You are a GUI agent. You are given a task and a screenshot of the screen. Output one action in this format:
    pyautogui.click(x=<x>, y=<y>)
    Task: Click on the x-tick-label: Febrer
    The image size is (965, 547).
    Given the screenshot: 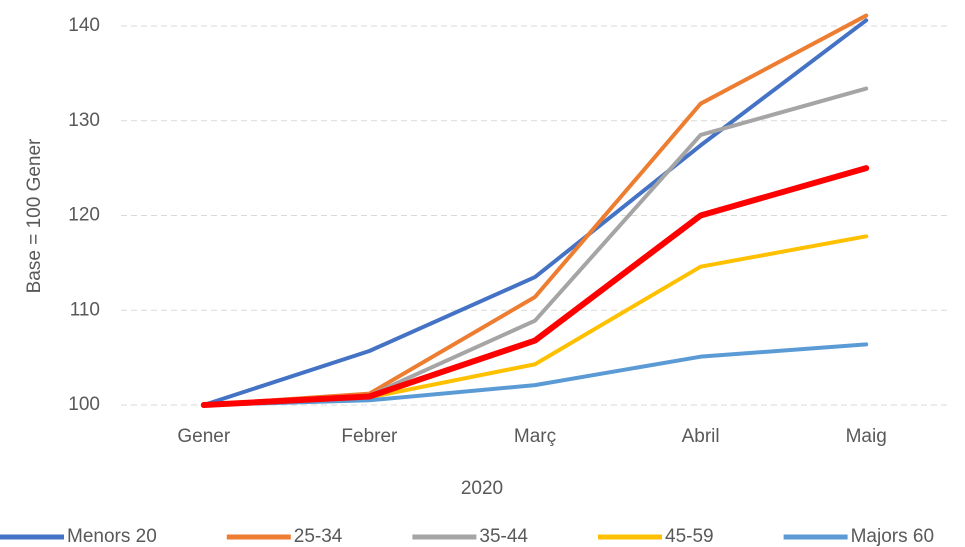 What is the action you would take?
    pyautogui.click(x=369, y=436)
    